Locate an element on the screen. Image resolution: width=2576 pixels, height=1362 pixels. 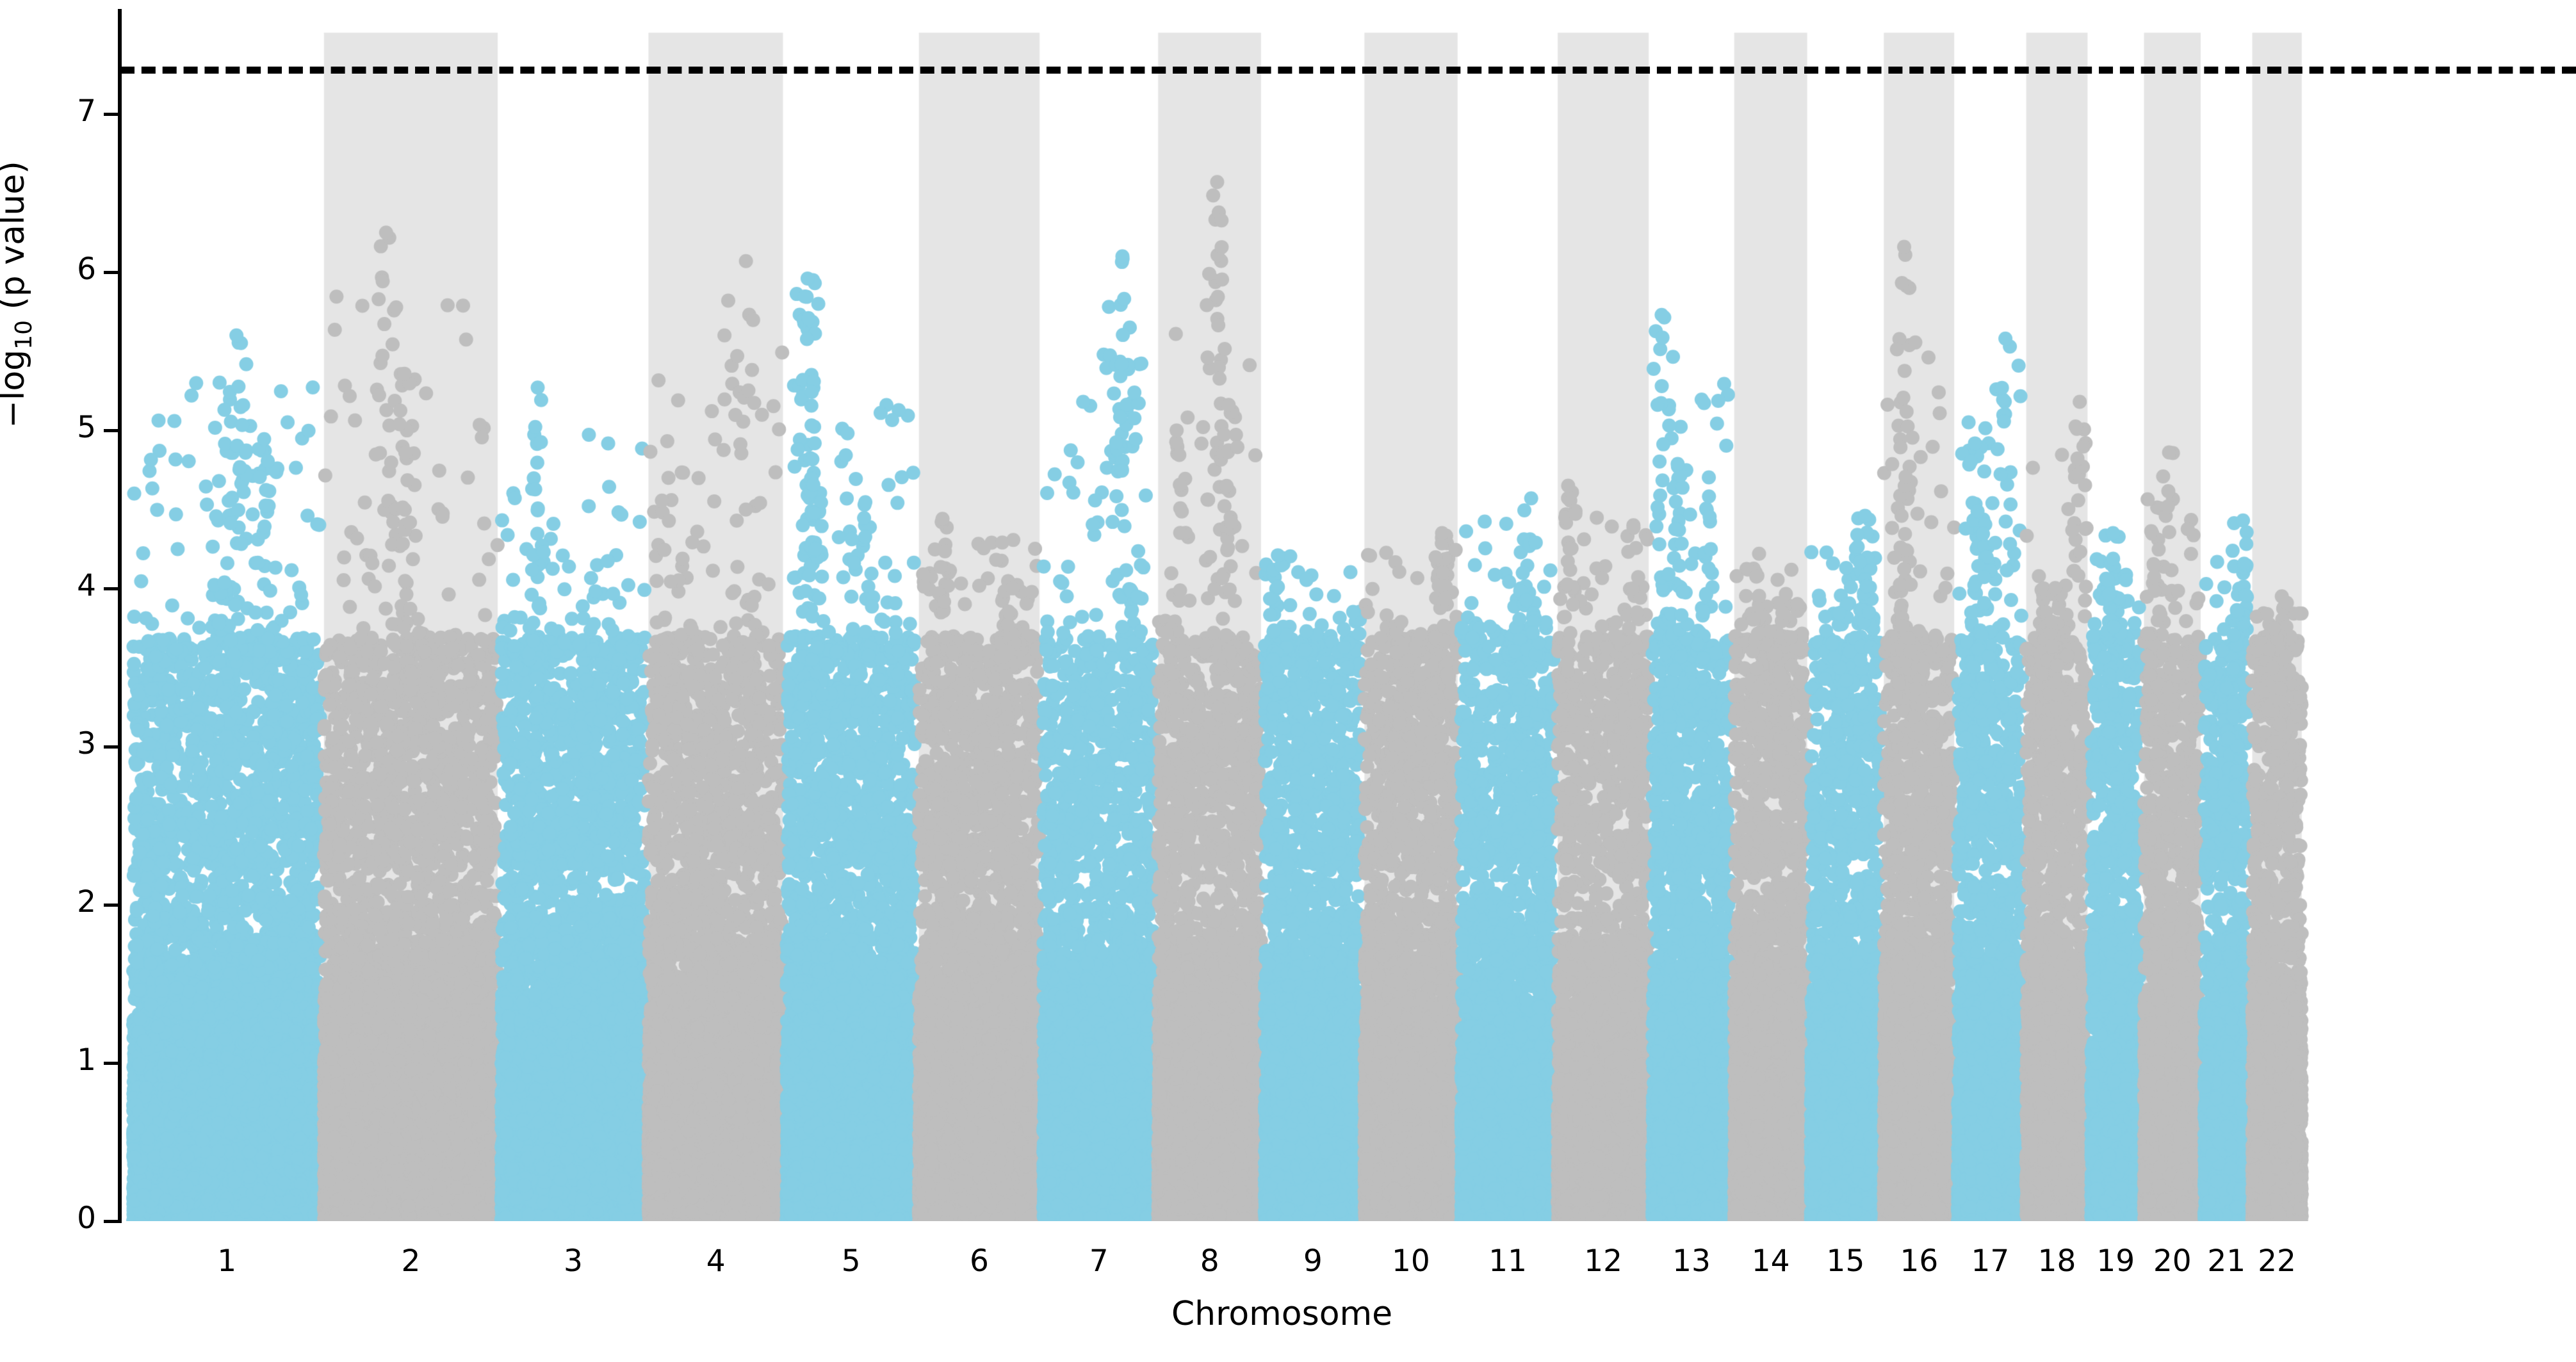
x-tick-label-chr-10: 10 is located at coordinates (1410, 1261).